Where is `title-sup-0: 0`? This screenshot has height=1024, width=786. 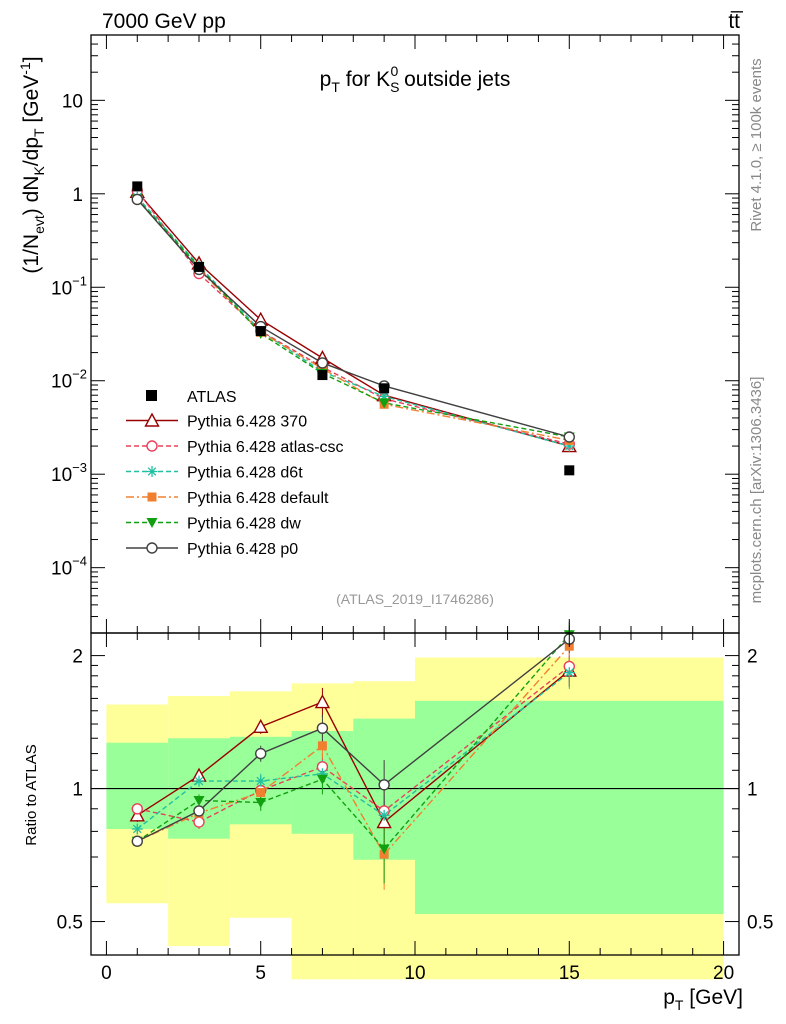 title-sup-0: 0 is located at coordinates (394, 71).